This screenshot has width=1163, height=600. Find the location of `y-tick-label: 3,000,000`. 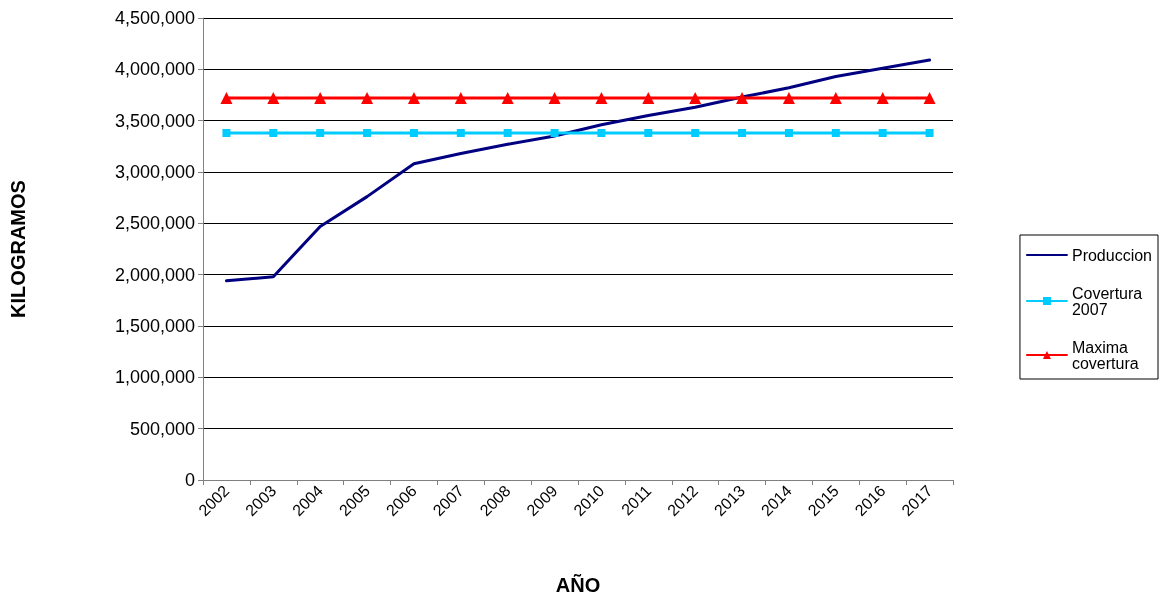

y-tick-label: 3,000,000 is located at coordinates (154, 172).